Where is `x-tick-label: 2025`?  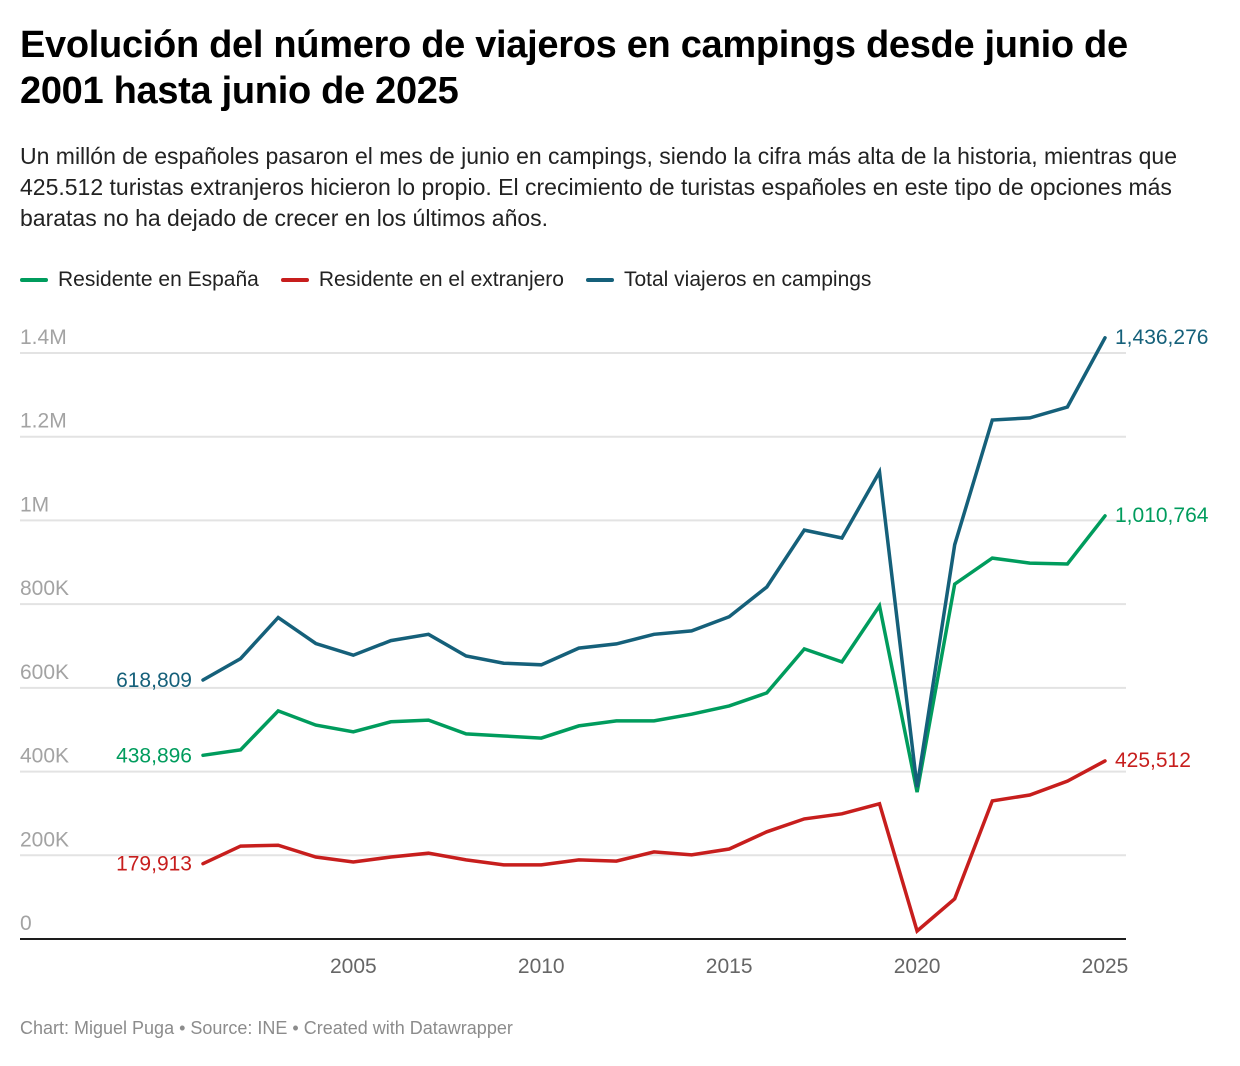
x-tick-label: 2025 is located at coordinates (1105, 966).